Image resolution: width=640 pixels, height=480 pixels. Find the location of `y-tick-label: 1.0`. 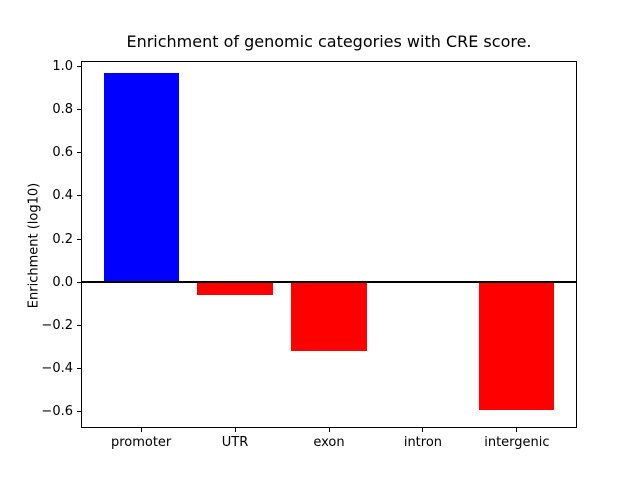

y-tick-label: 1.0 is located at coordinates (62, 66).